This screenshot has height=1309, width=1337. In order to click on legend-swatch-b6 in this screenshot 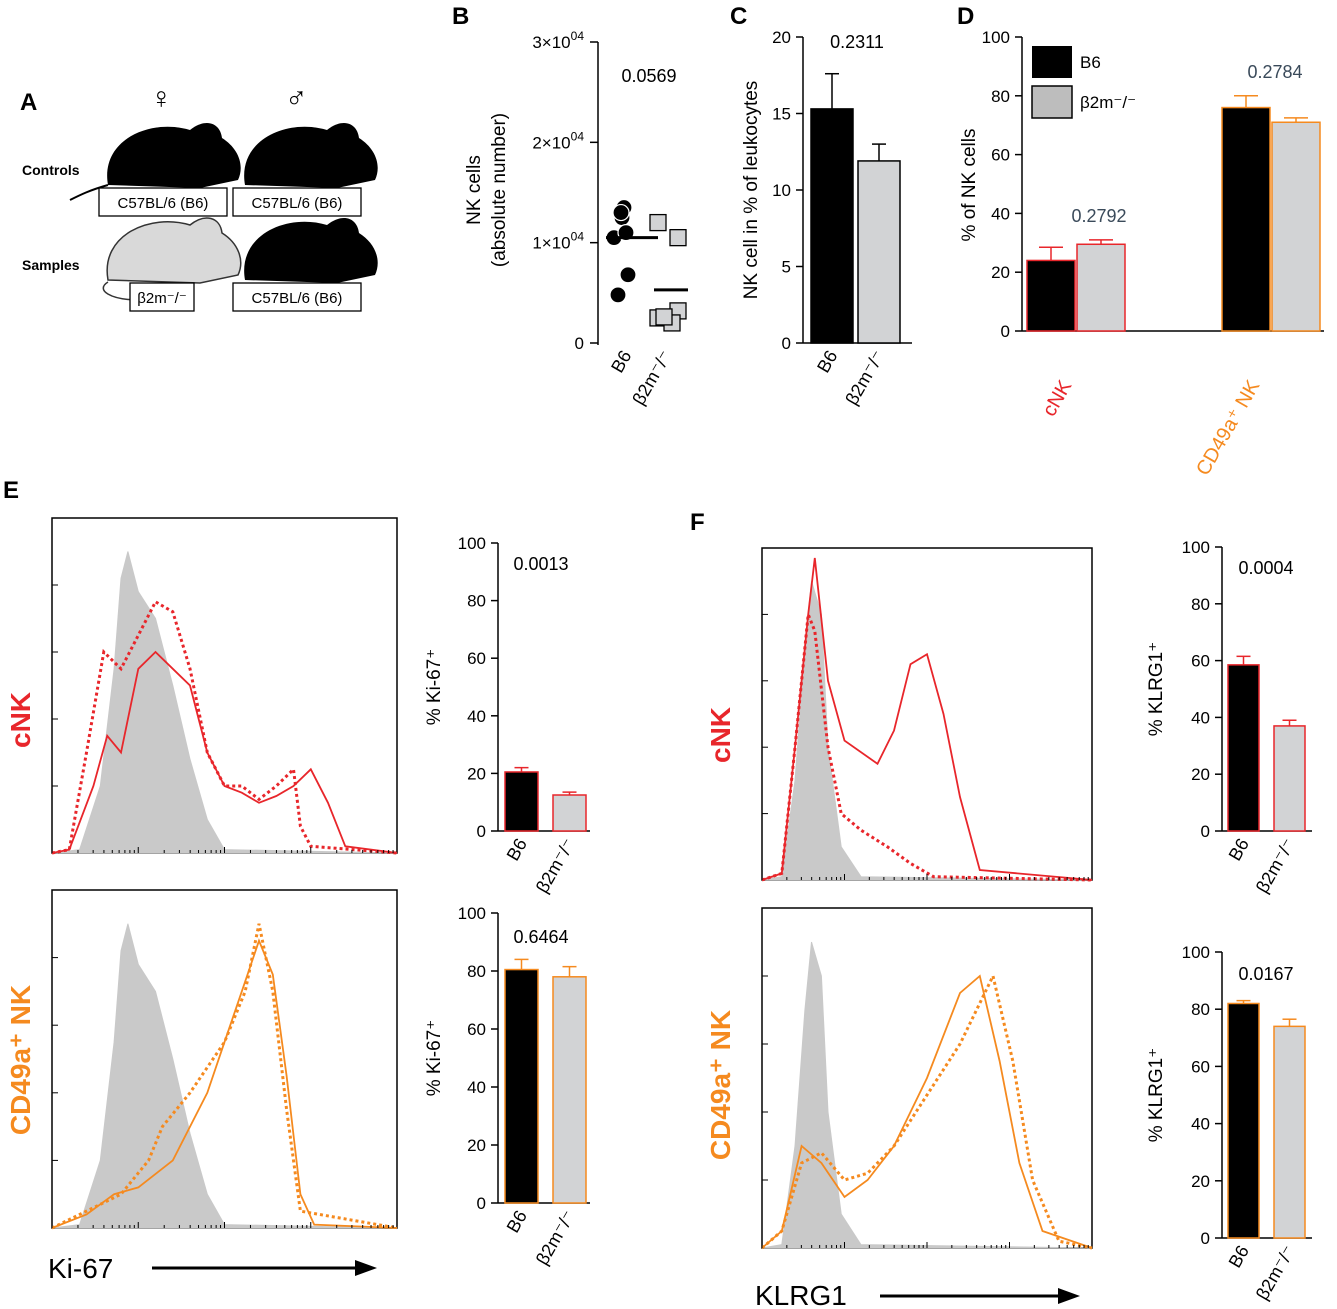, I will do `click(1052, 62)`.